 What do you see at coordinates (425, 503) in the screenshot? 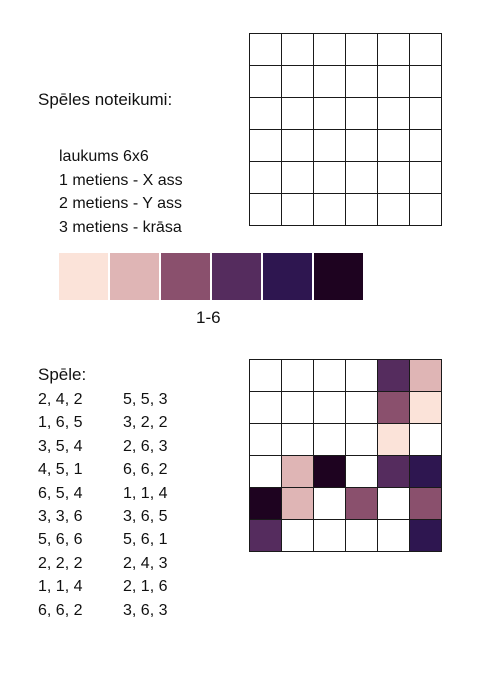
I see `board-cell-r5-c6` at bounding box center [425, 503].